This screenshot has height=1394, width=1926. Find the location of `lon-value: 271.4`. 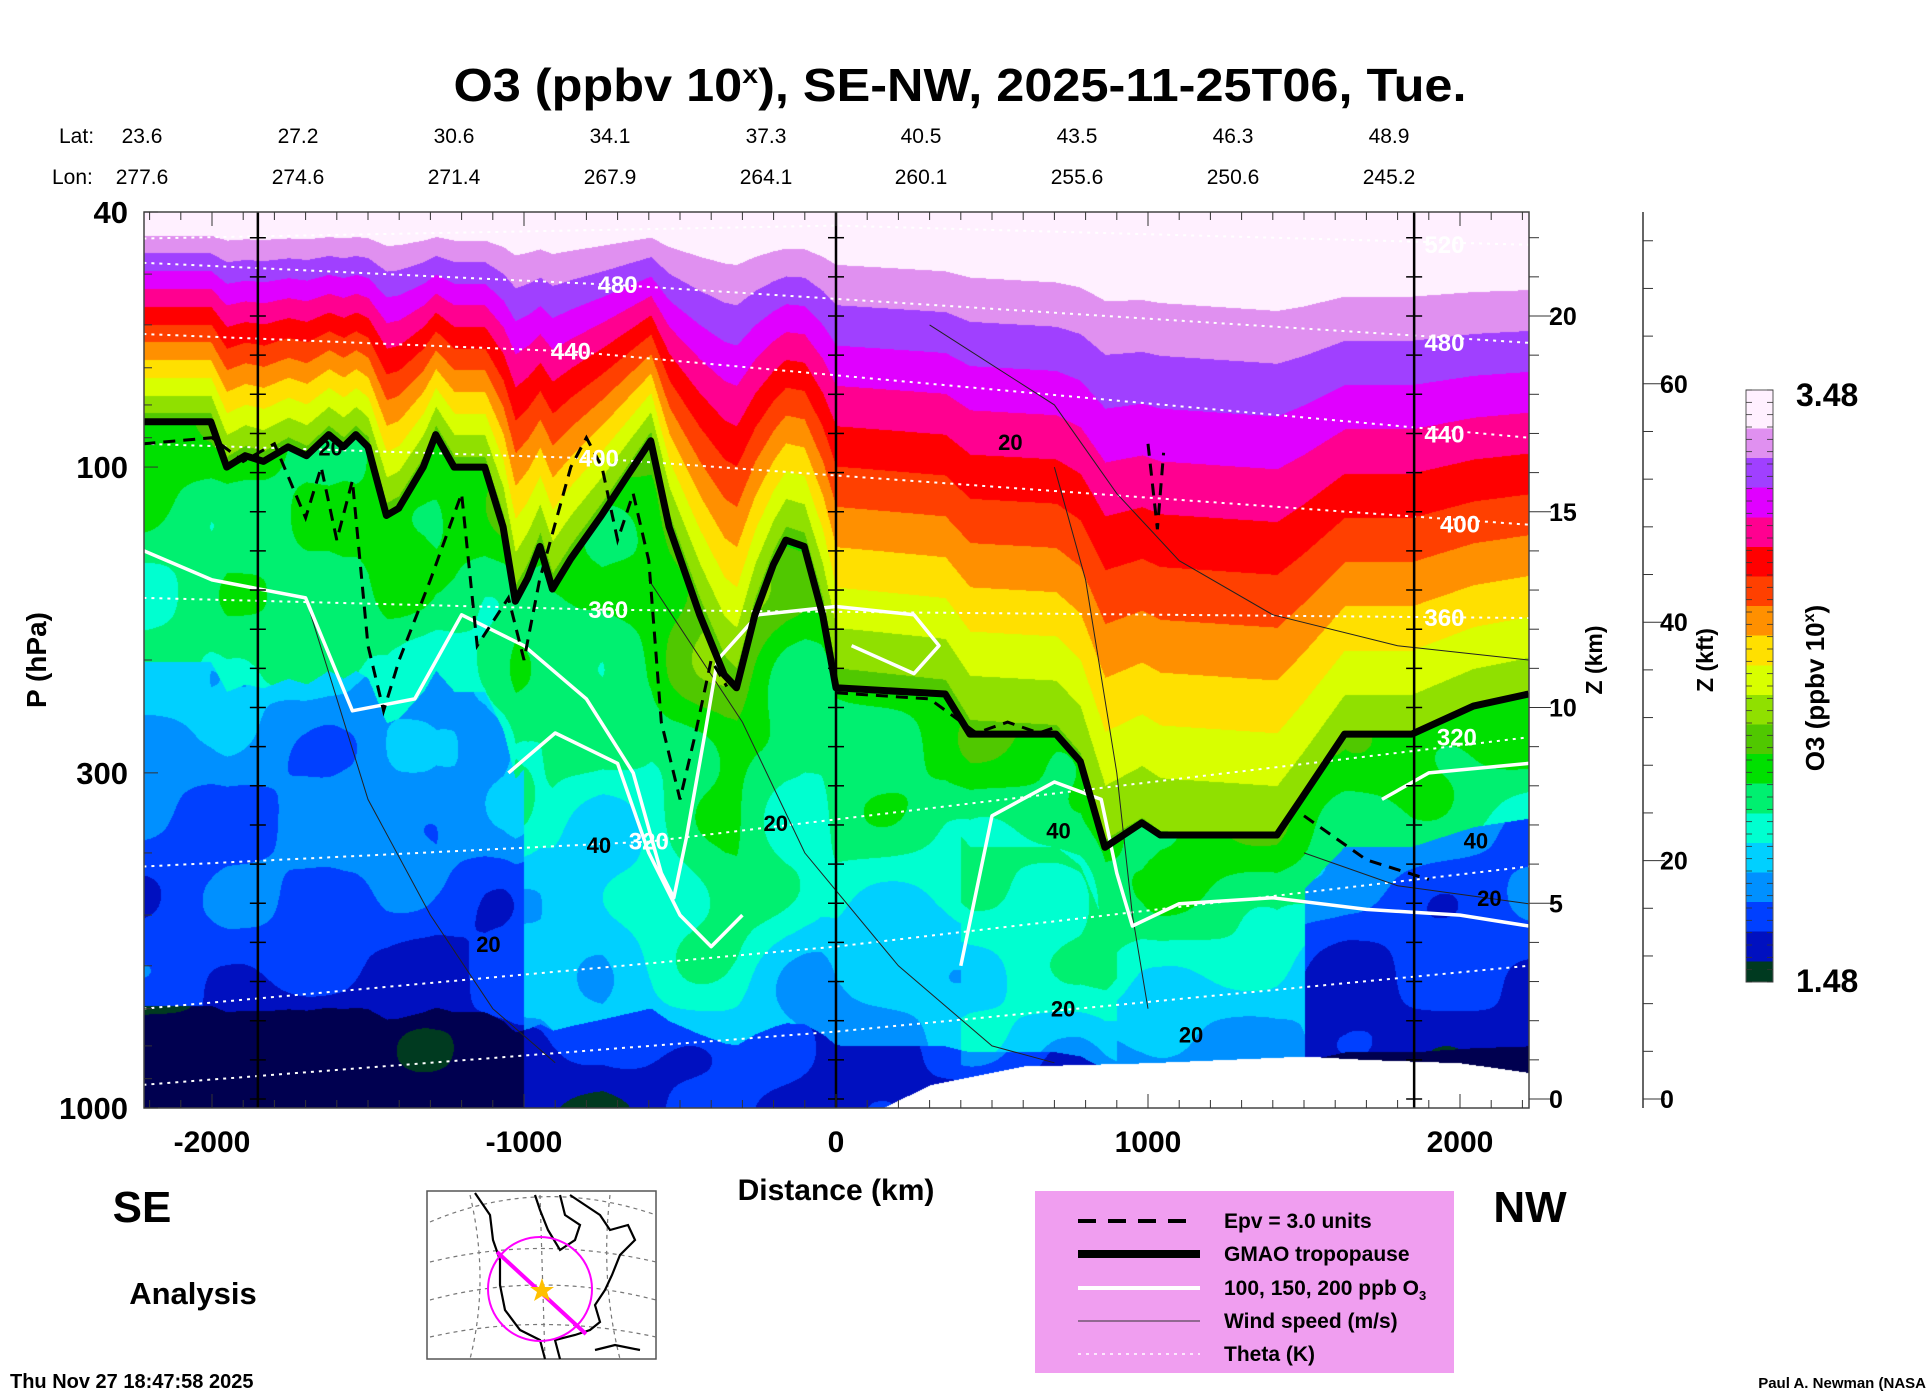

lon-value: 271.4 is located at coordinates (454, 177).